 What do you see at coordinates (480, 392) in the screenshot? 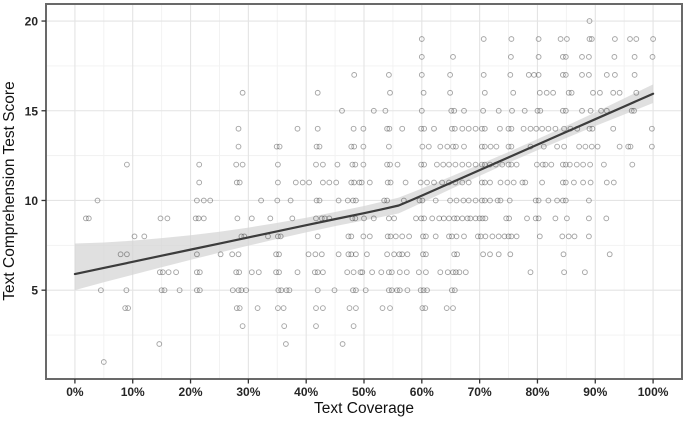
I see `x-tick-label: 70%` at bounding box center [480, 392].